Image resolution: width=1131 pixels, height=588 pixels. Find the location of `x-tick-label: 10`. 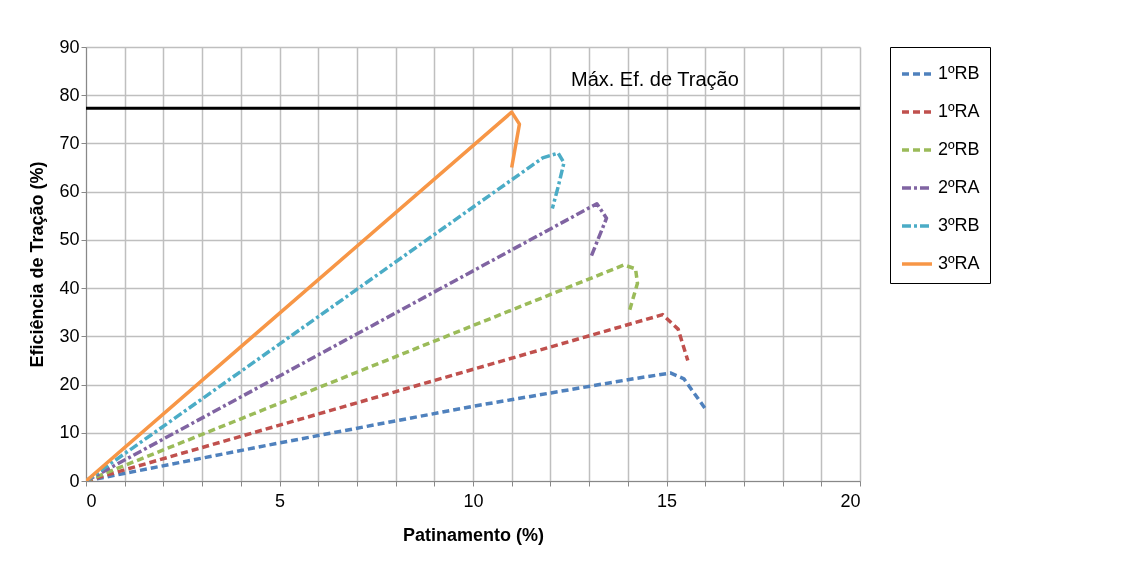

x-tick-label: 10 is located at coordinates (473, 500).